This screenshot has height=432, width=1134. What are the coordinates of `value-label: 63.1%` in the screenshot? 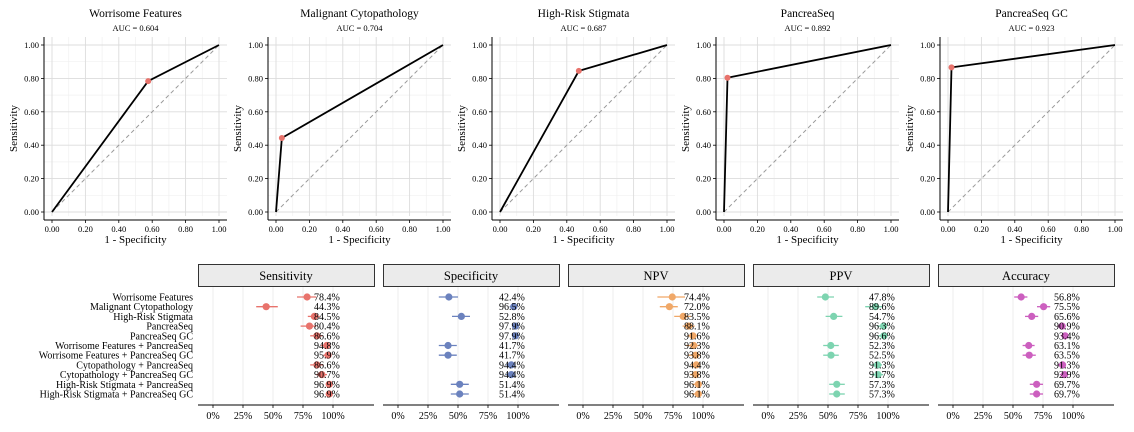 It's located at (1067, 346).